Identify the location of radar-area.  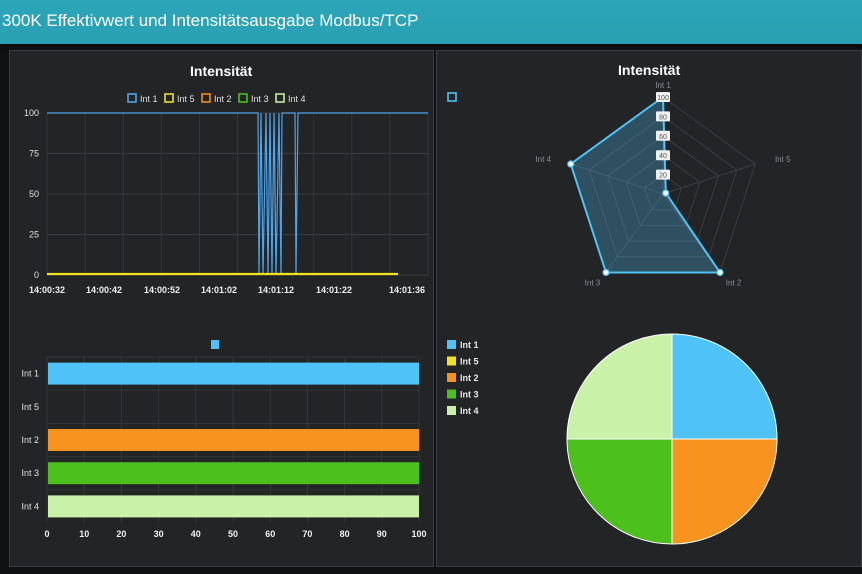
(645, 184).